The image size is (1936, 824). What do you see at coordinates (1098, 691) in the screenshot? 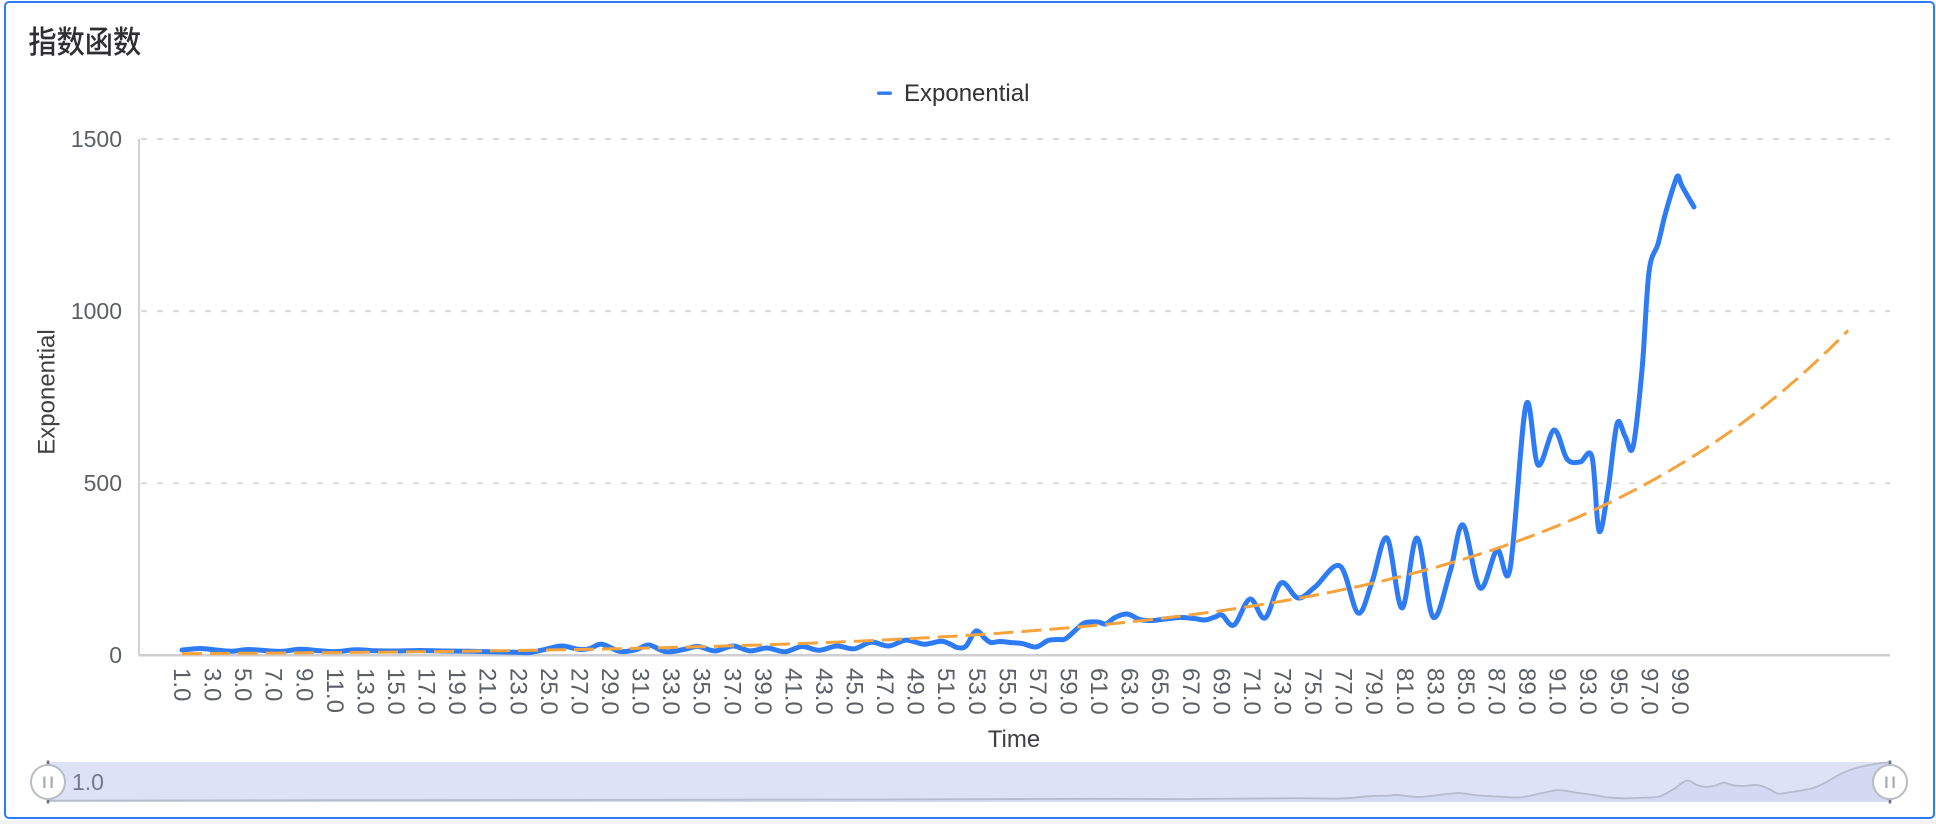
I see `svg-text: 61.0` at bounding box center [1098, 691].